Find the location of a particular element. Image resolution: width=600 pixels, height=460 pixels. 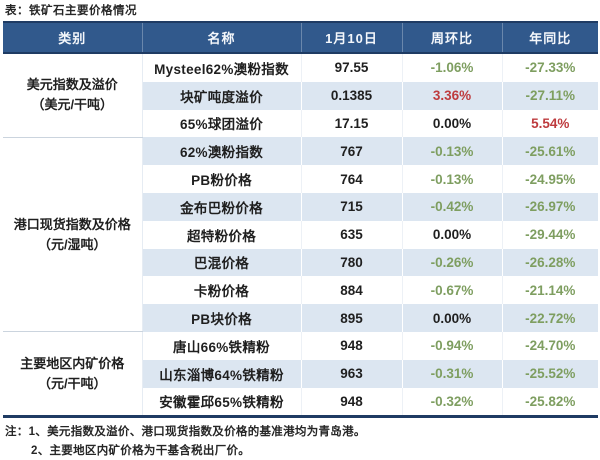

table-row: 巴混价格 780 -0.26% -26.28% is located at coordinates (300, 262).